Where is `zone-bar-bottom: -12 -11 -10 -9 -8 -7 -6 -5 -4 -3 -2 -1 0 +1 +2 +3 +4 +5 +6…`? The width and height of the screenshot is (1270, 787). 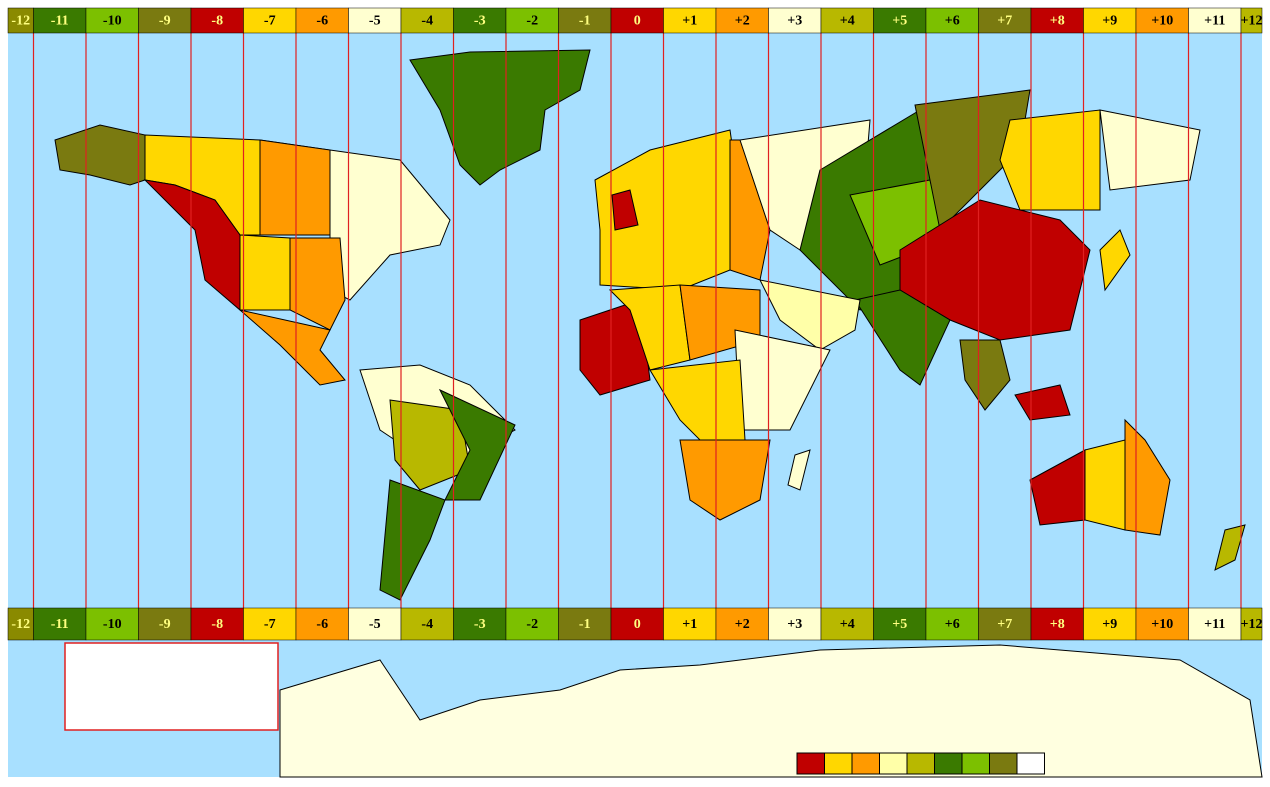
zone-bar-bottom: -12 -11 -10 -9 -8 -7 -6 -5 -4 -3 -2 -1 0 +1 +2 +3 +4 +5 +6… is located at coordinates (635, 624).